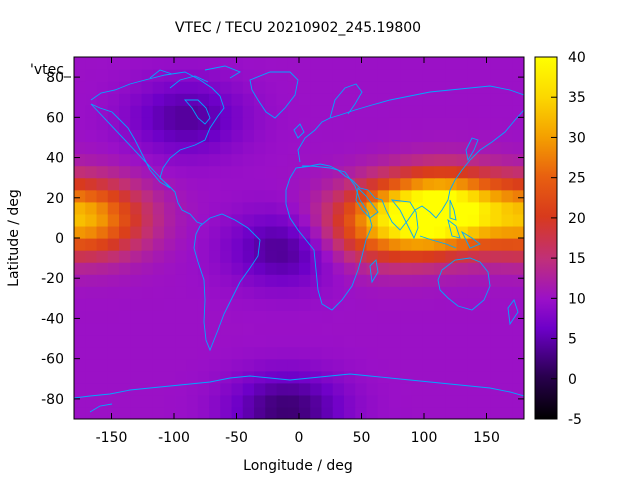  Describe the element at coordinates (374, 271) in the screenshot. I see `coast-madagascar` at that location.